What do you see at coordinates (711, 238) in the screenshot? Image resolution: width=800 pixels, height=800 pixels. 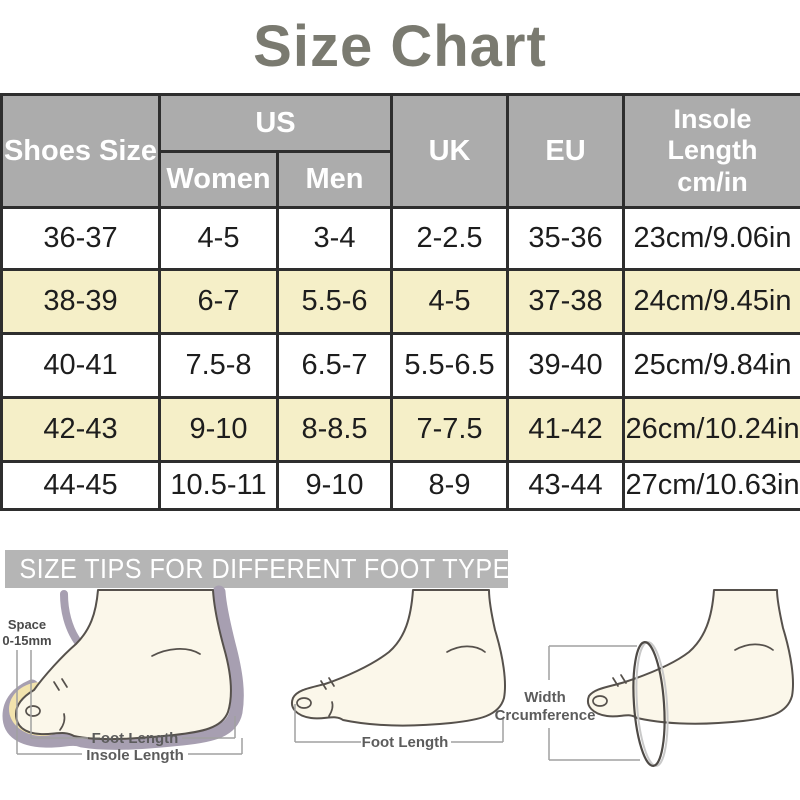 I see `size-cell: 23cm/9.06in` at bounding box center [711, 238].